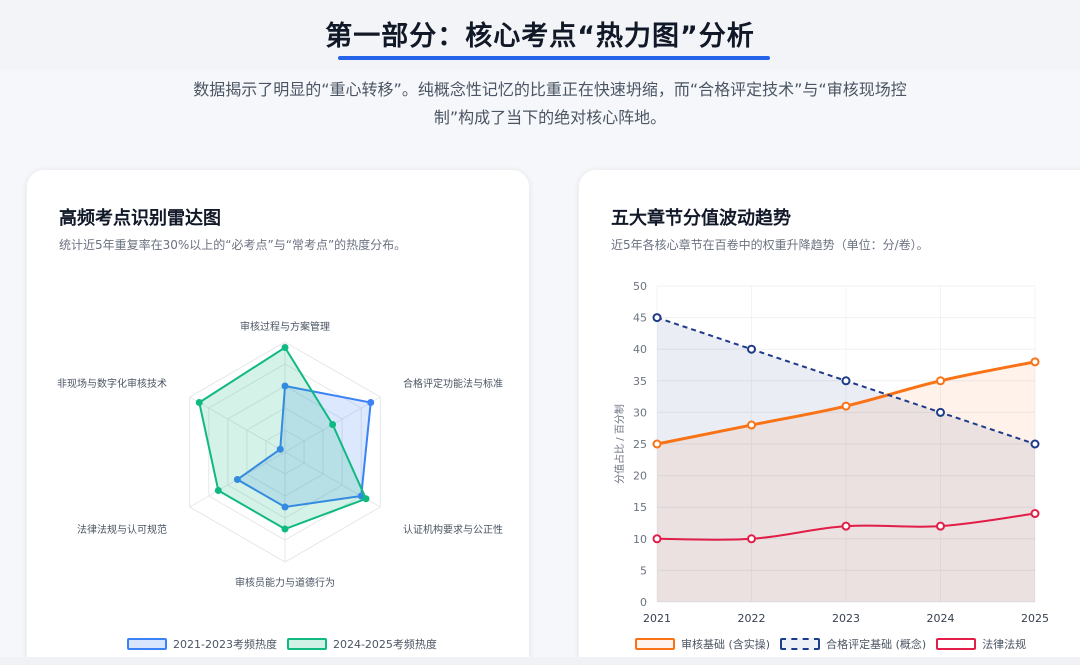 This screenshot has width=1080, height=665. Describe the element at coordinates (619, 444) in the screenshot. I see `y-axis-label: 分值占比 / 百分制` at that location.